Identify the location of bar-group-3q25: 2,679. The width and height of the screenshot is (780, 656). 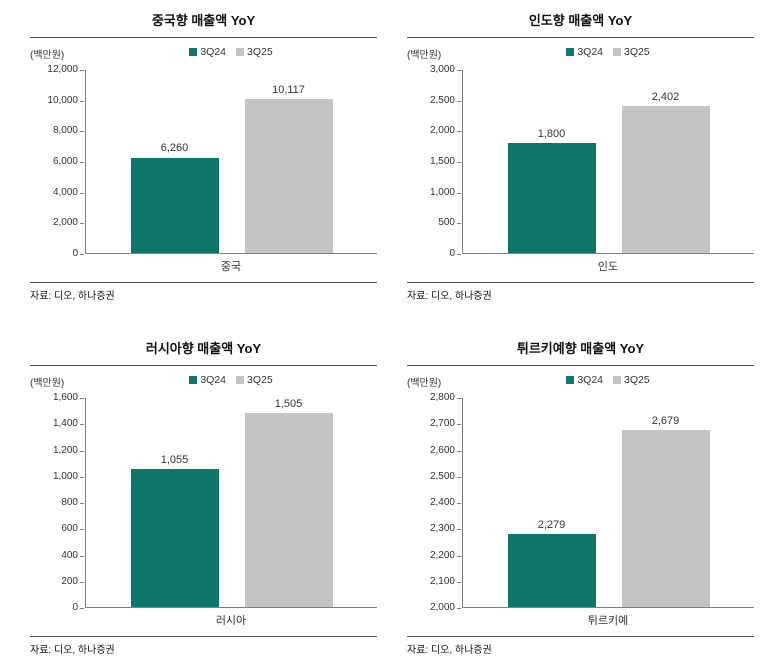
(665, 502).